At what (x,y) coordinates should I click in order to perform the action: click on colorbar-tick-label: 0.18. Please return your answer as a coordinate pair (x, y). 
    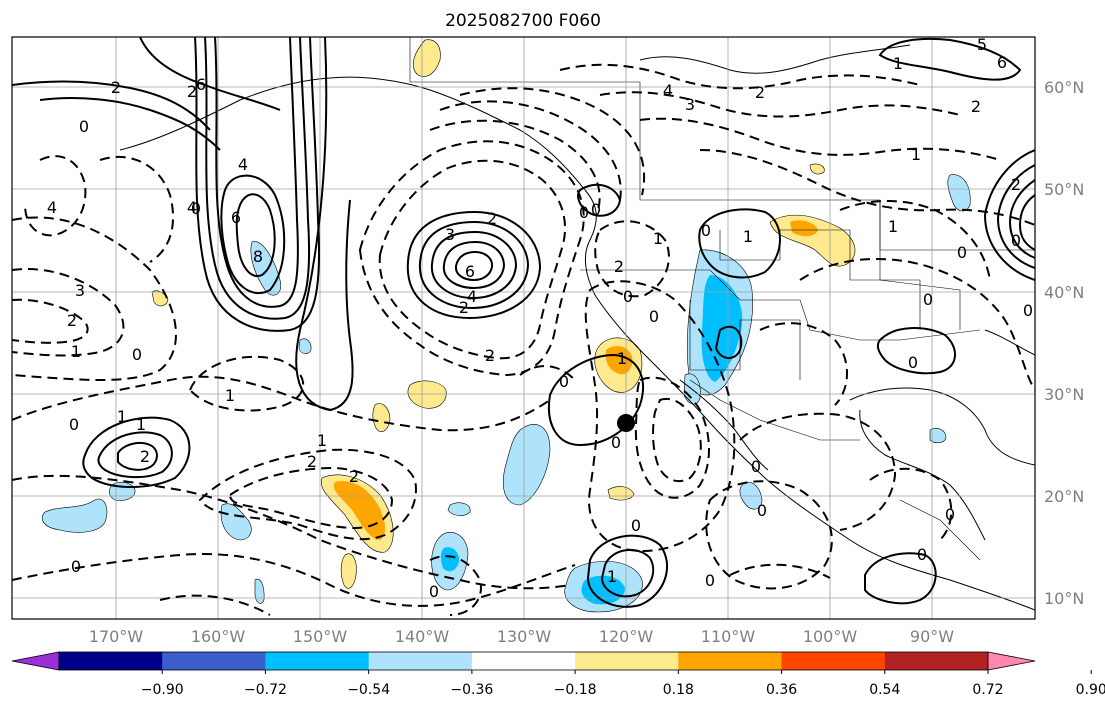
    Looking at the image, I should click on (678, 690).